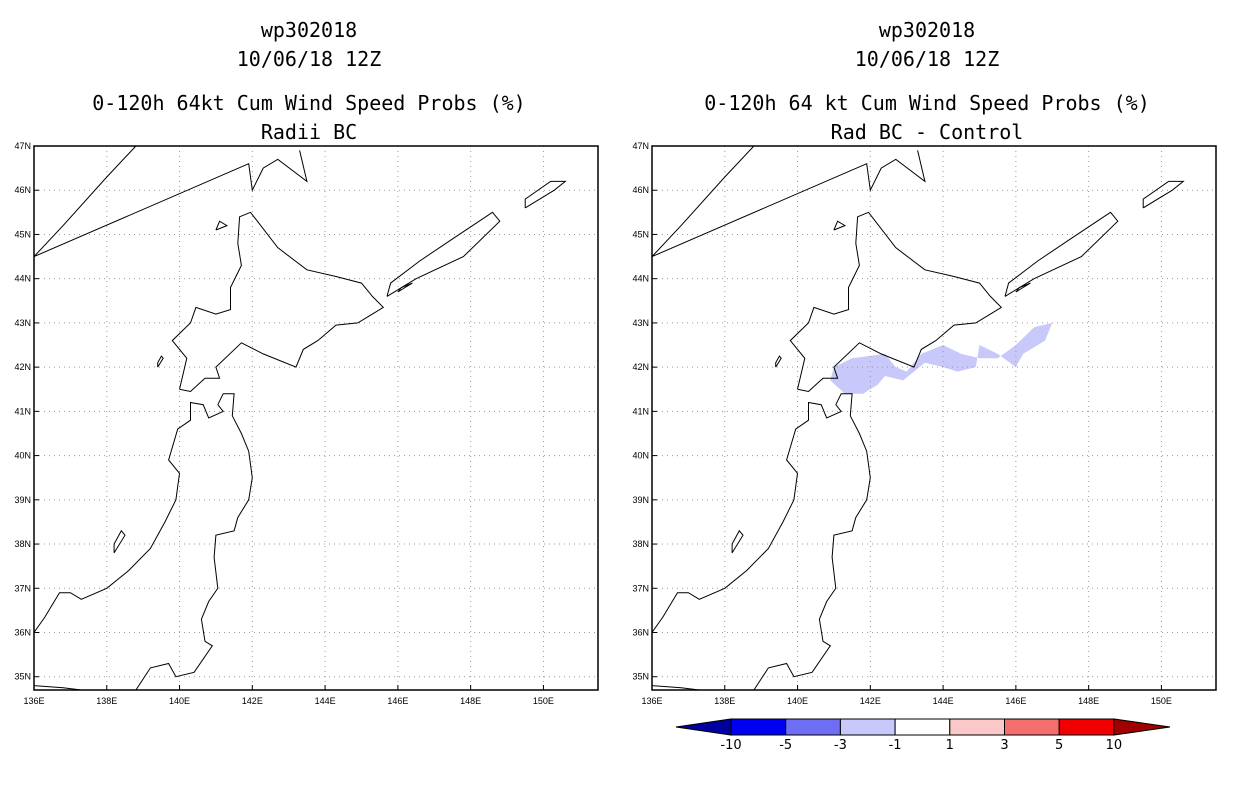 This screenshot has height=800, width=1236. I want to click on left-product: 0-120h 64kt Cum Wind Speed Probs (%), so click(309, 103).